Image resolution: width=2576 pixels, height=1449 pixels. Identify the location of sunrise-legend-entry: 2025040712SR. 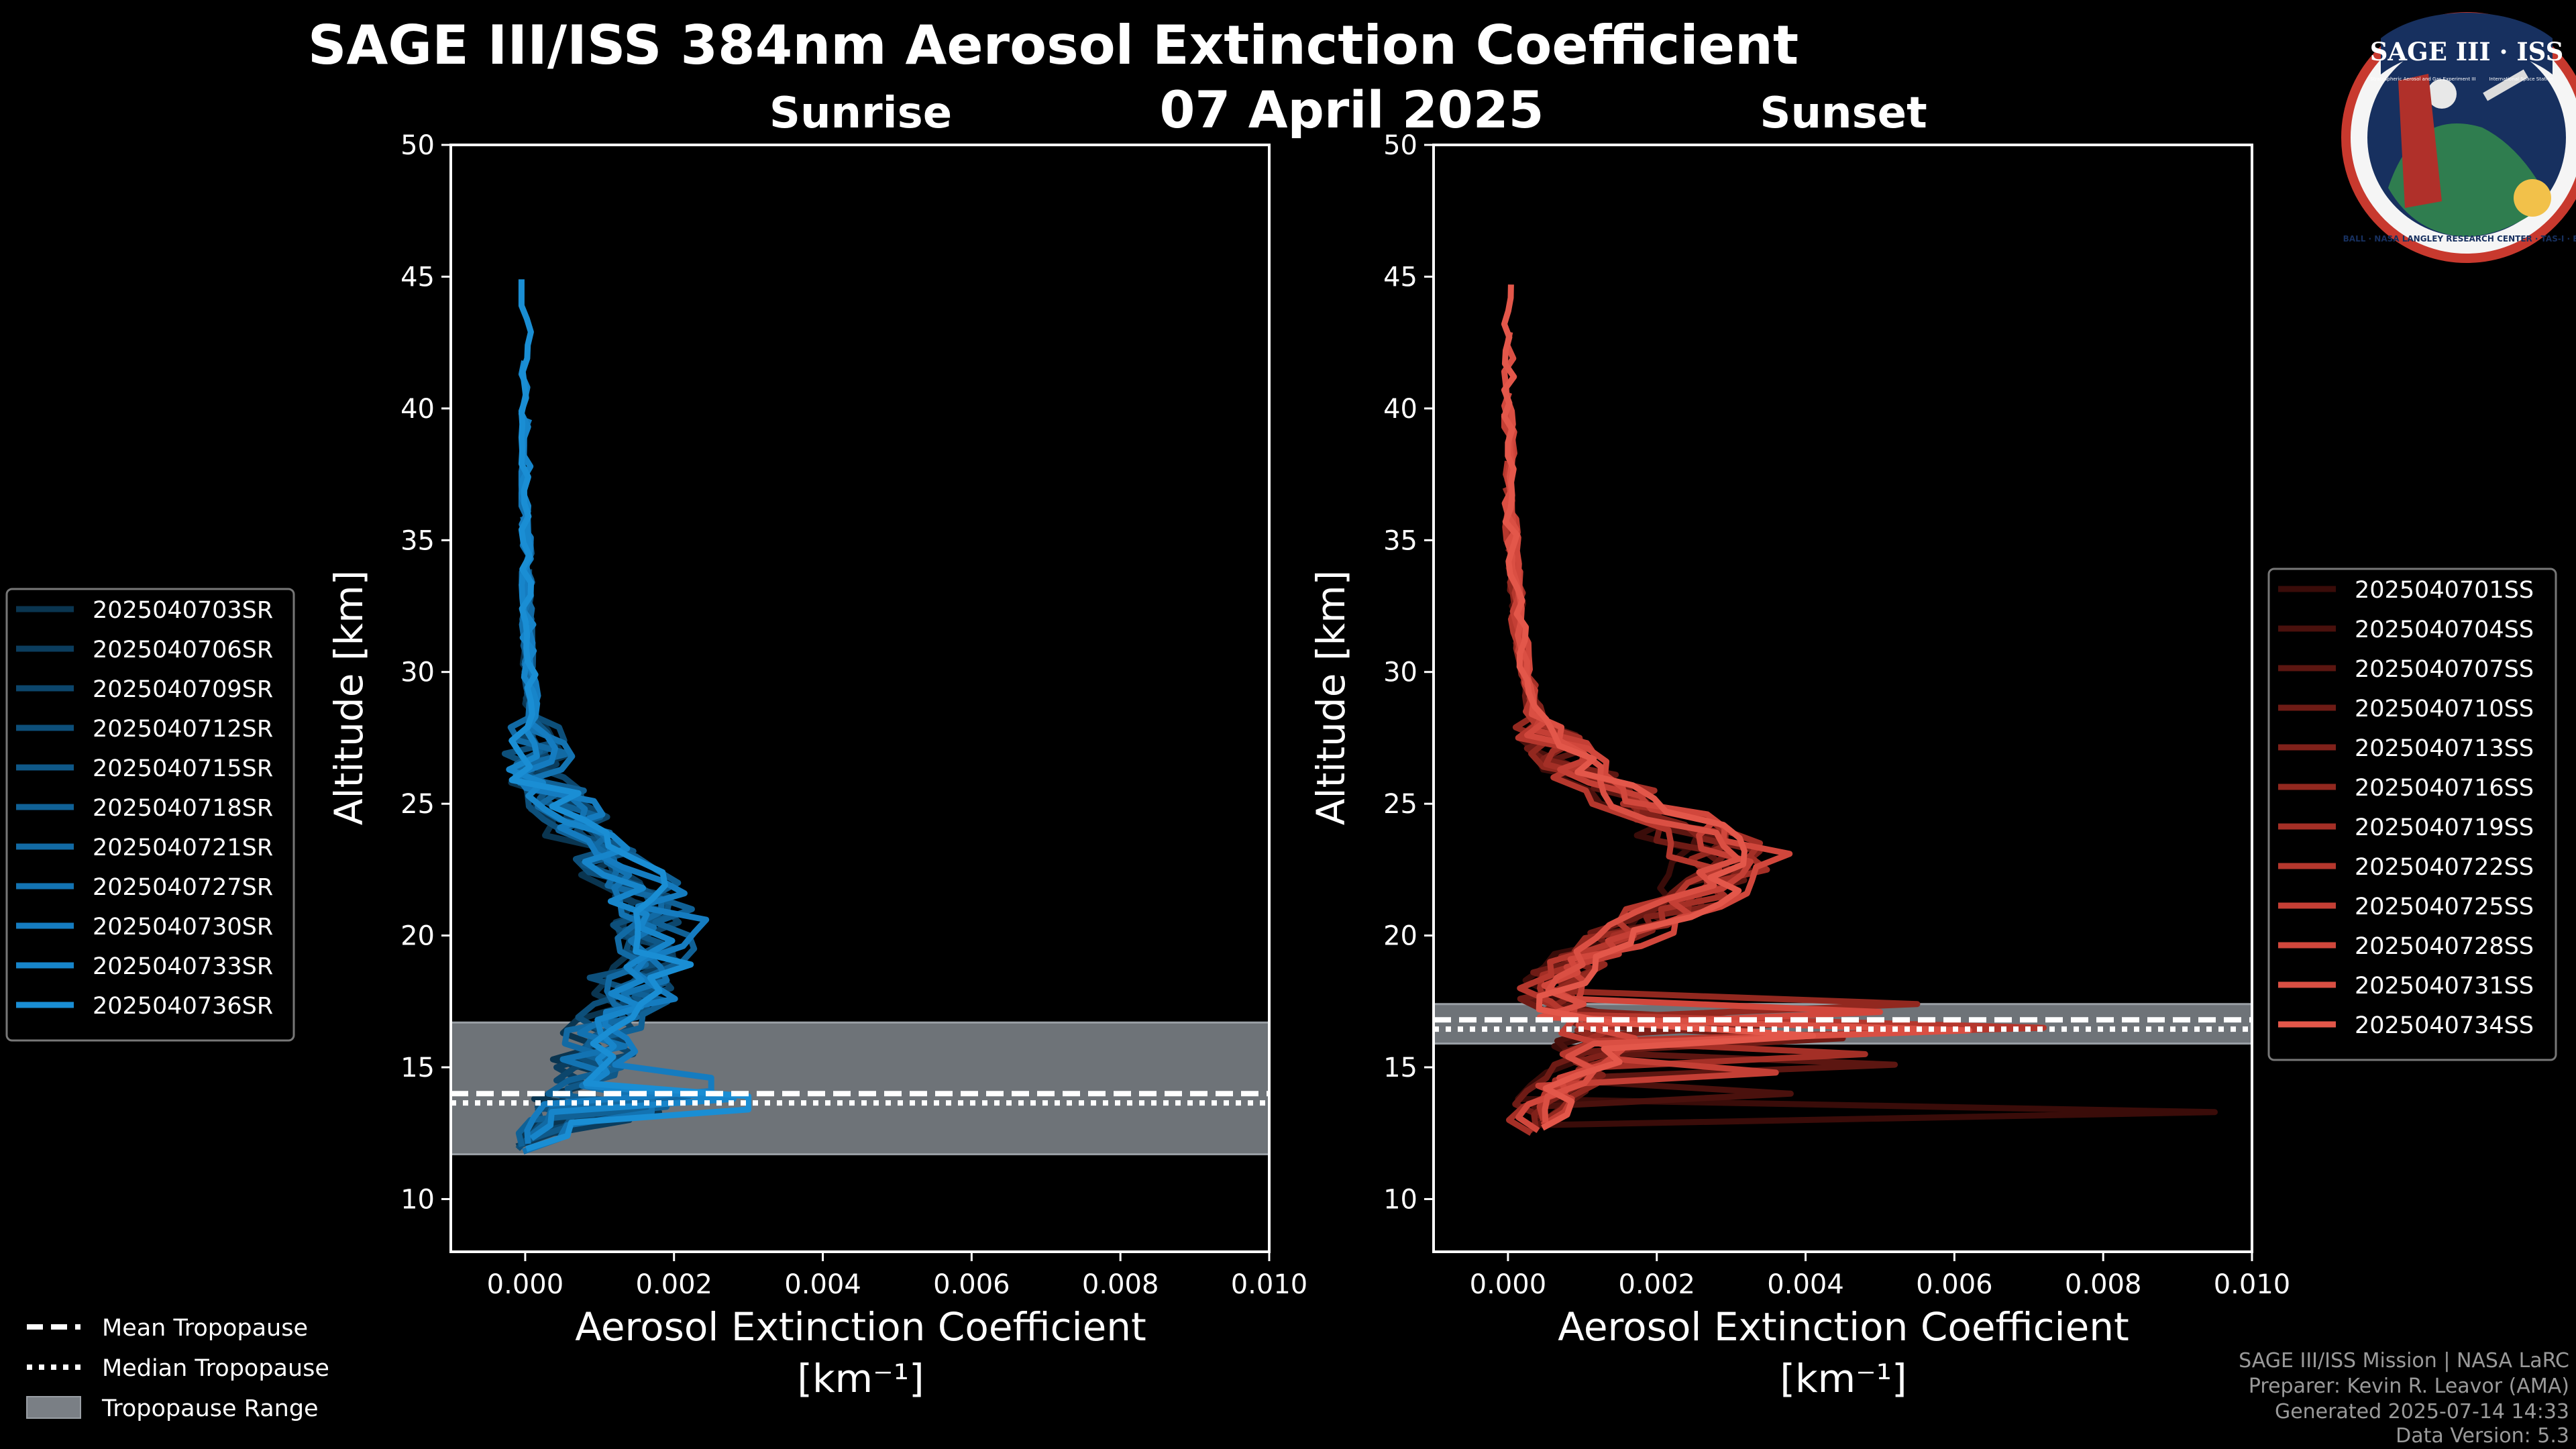
(183, 729).